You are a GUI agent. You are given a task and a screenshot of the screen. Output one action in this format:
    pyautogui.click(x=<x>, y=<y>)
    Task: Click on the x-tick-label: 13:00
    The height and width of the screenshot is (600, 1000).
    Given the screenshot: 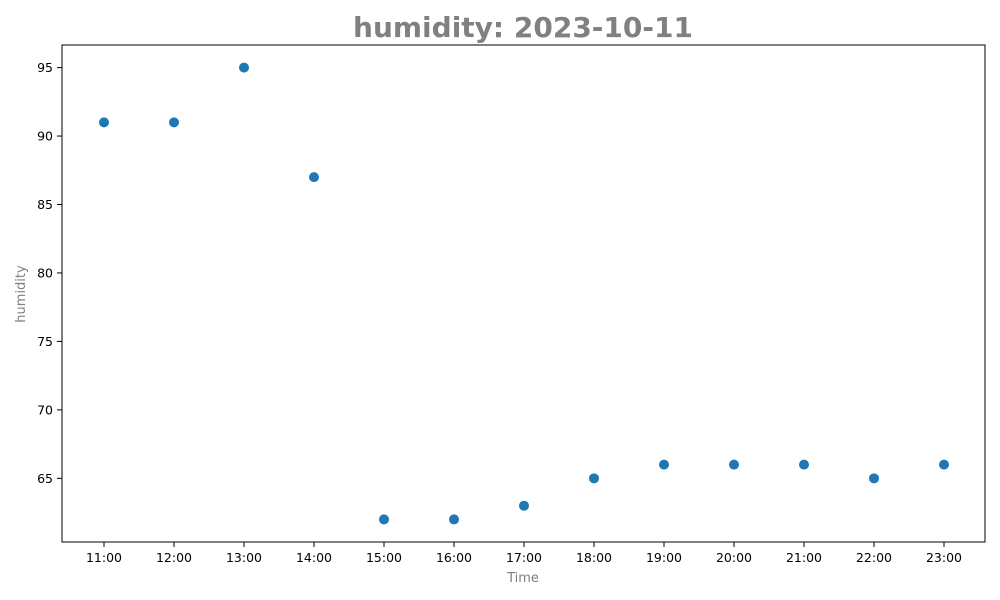 What is the action you would take?
    pyautogui.click(x=244, y=557)
    